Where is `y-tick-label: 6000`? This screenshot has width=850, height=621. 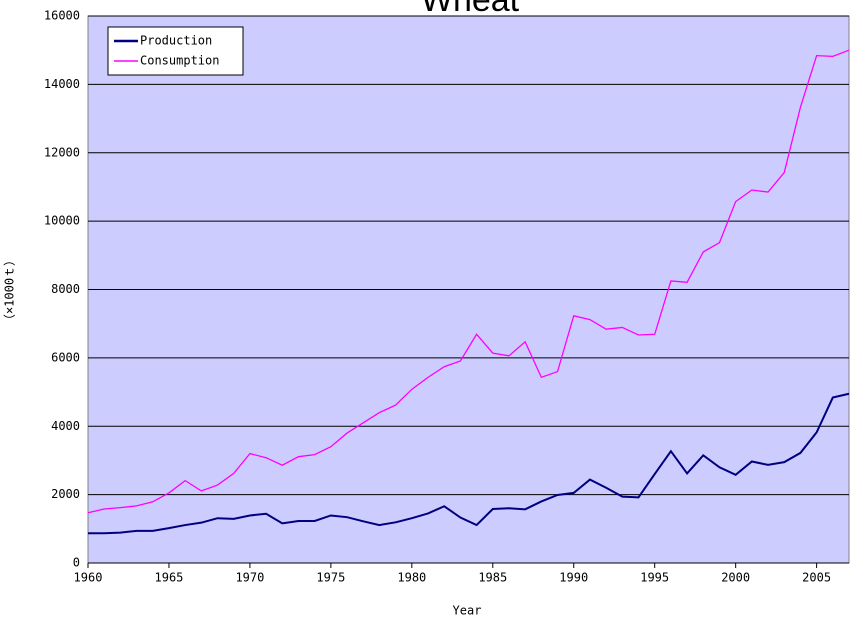 y-tick-label: 6000 is located at coordinates (65, 357).